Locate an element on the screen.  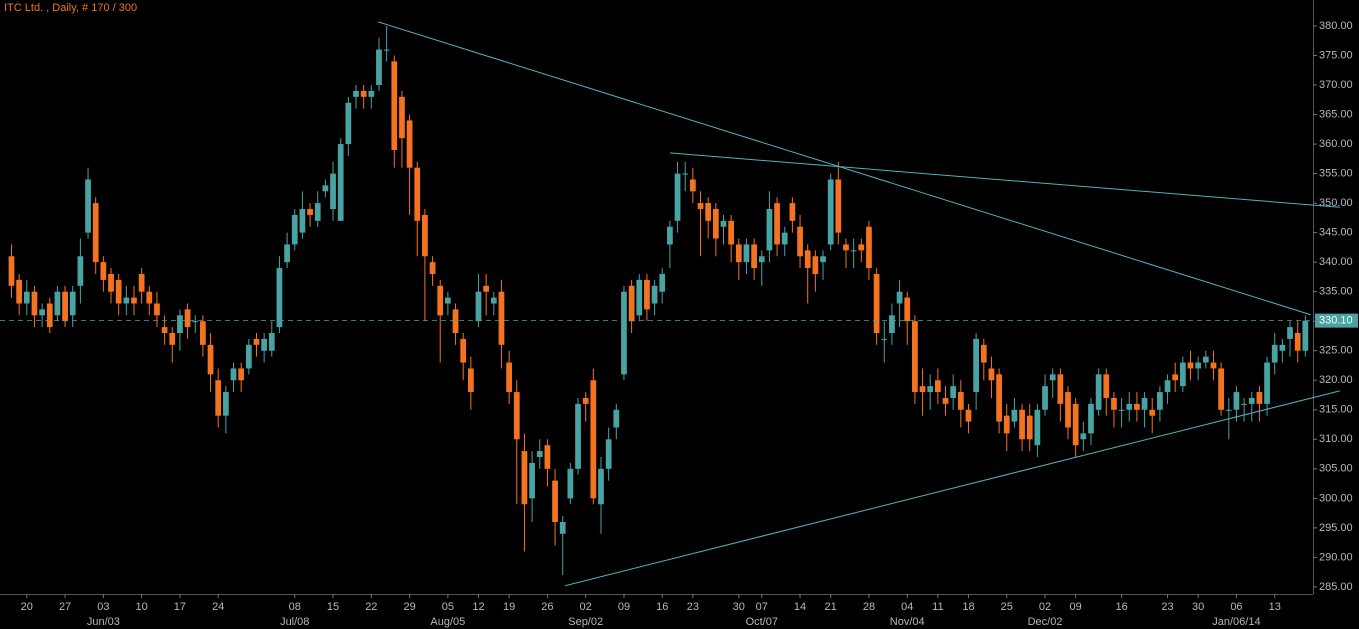
y-tick-label: 370.00 is located at coordinates (1336, 85).